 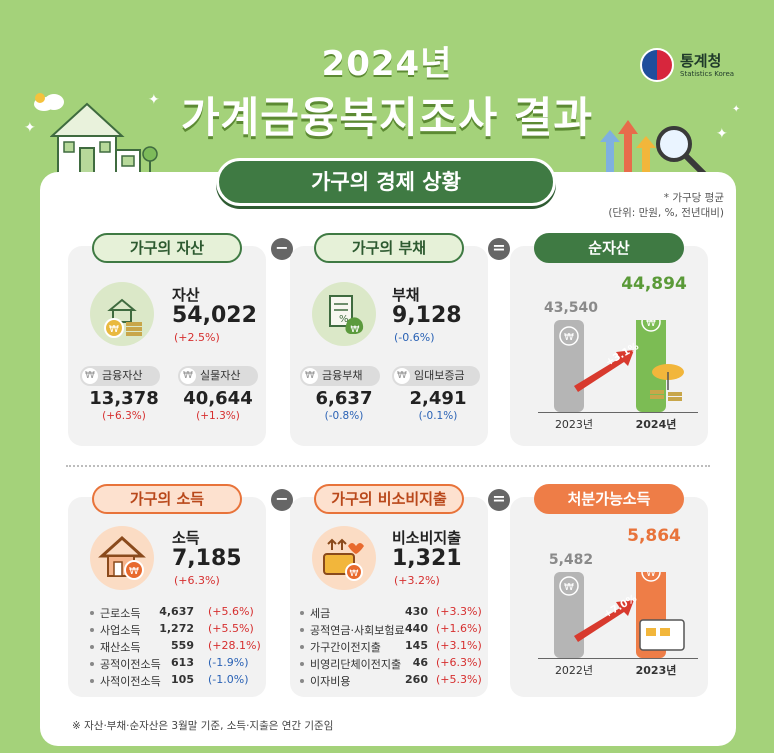 What do you see at coordinates (438, 398) in the screenshot?
I see `deposit-value: 2,491` at bounding box center [438, 398].